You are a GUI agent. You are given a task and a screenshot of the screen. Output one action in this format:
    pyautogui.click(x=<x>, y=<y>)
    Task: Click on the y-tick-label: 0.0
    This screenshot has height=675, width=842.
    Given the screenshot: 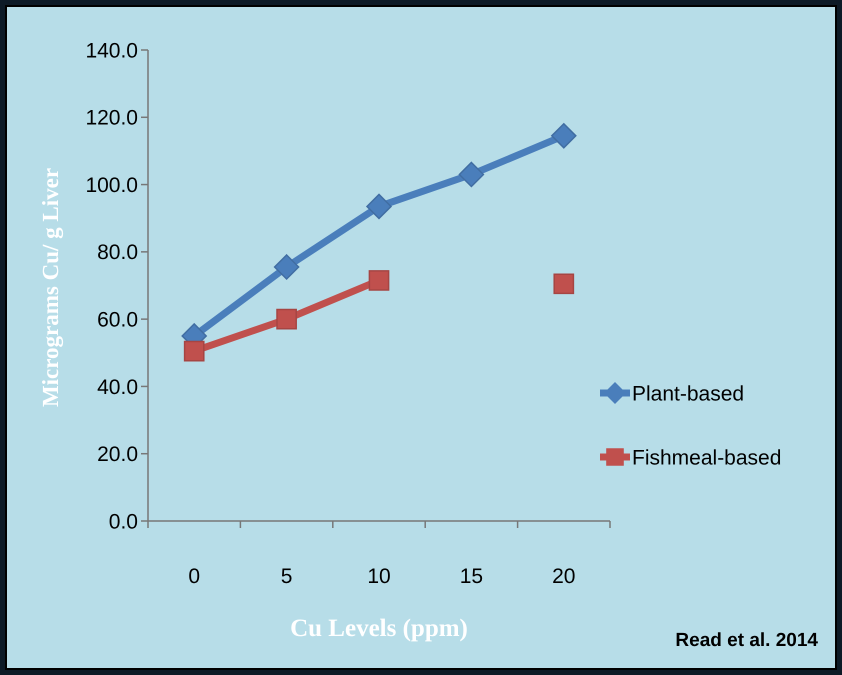 What is the action you would take?
    pyautogui.click(x=123, y=522)
    